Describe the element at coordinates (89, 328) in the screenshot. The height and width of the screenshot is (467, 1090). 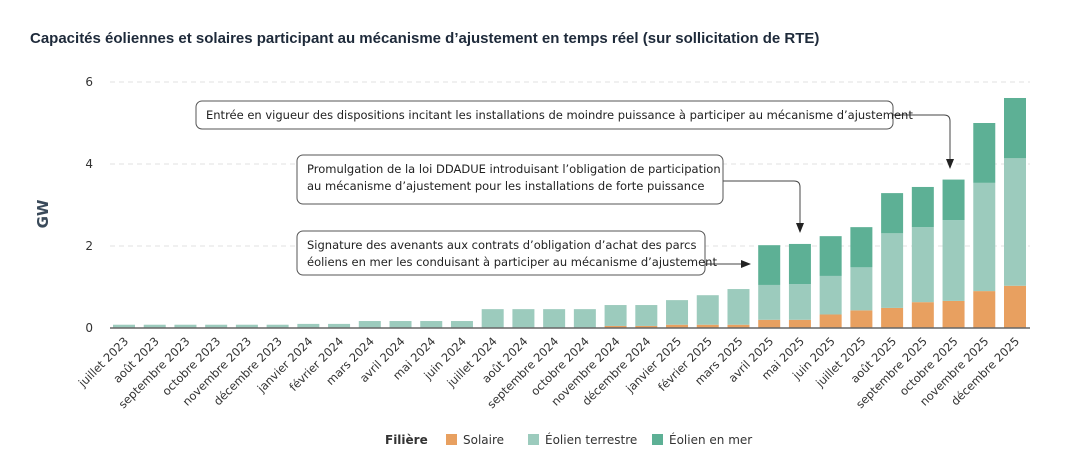
I see `y-tick-label: 0` at that location.